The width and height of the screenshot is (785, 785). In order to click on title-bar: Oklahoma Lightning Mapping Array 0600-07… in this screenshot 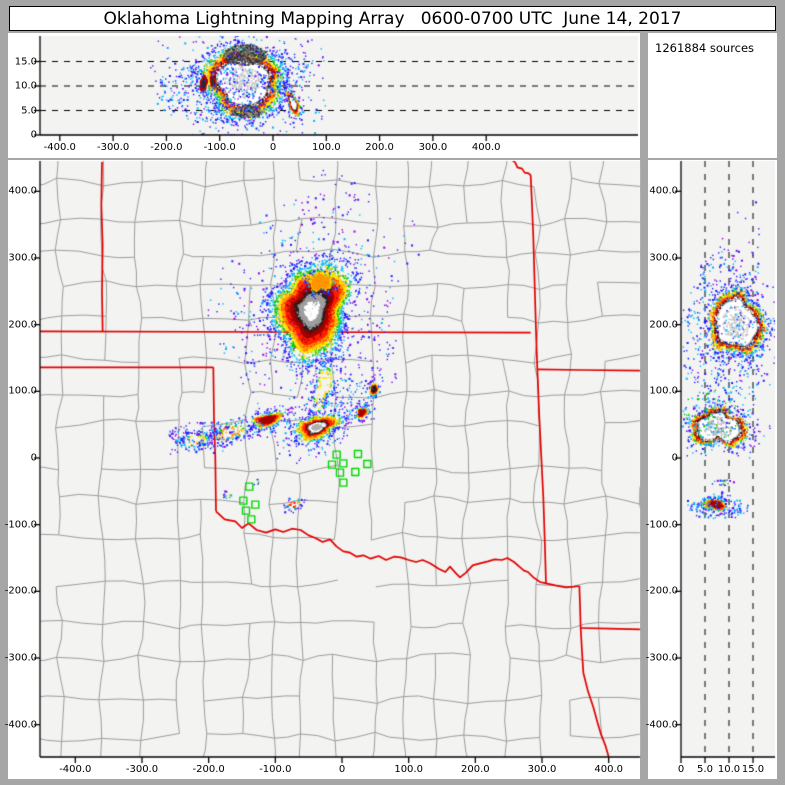, I will do `click(392, 18)`.